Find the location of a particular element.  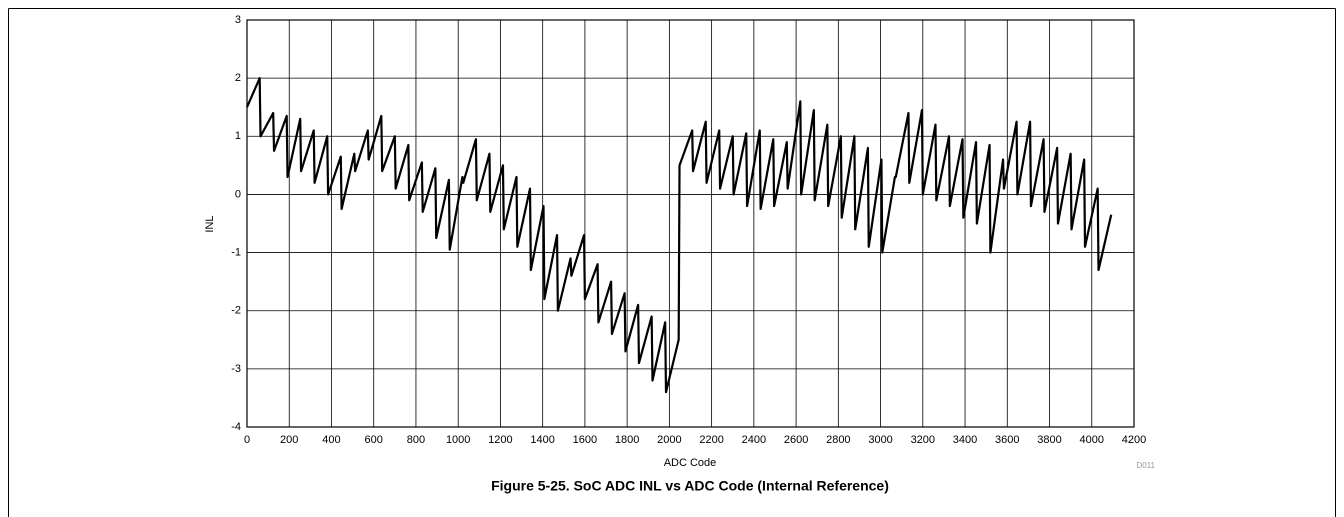

x-axis-label: ADC Code is located at coordinates (690, 463).